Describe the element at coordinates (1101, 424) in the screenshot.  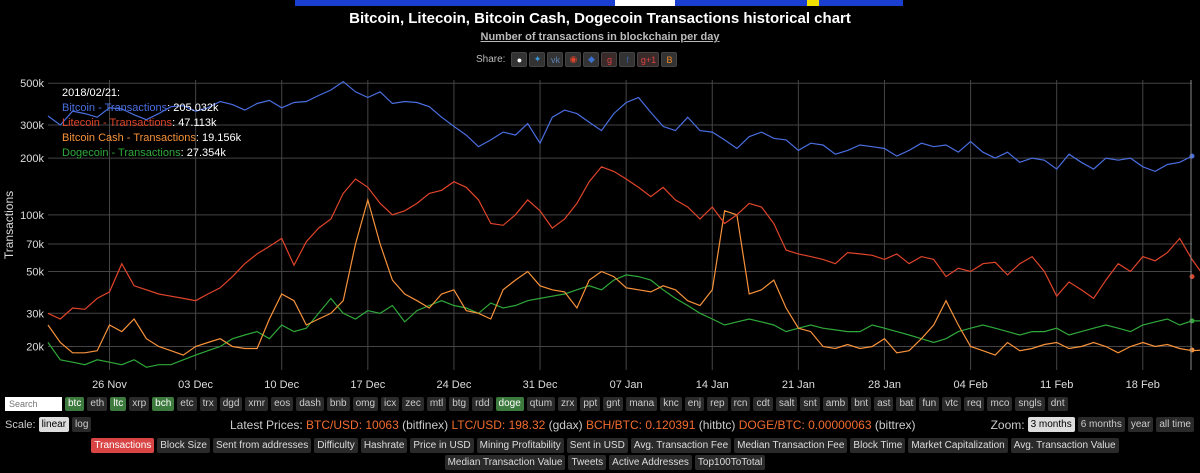
I see `zoom-6-months-button: 6 months` at that location.